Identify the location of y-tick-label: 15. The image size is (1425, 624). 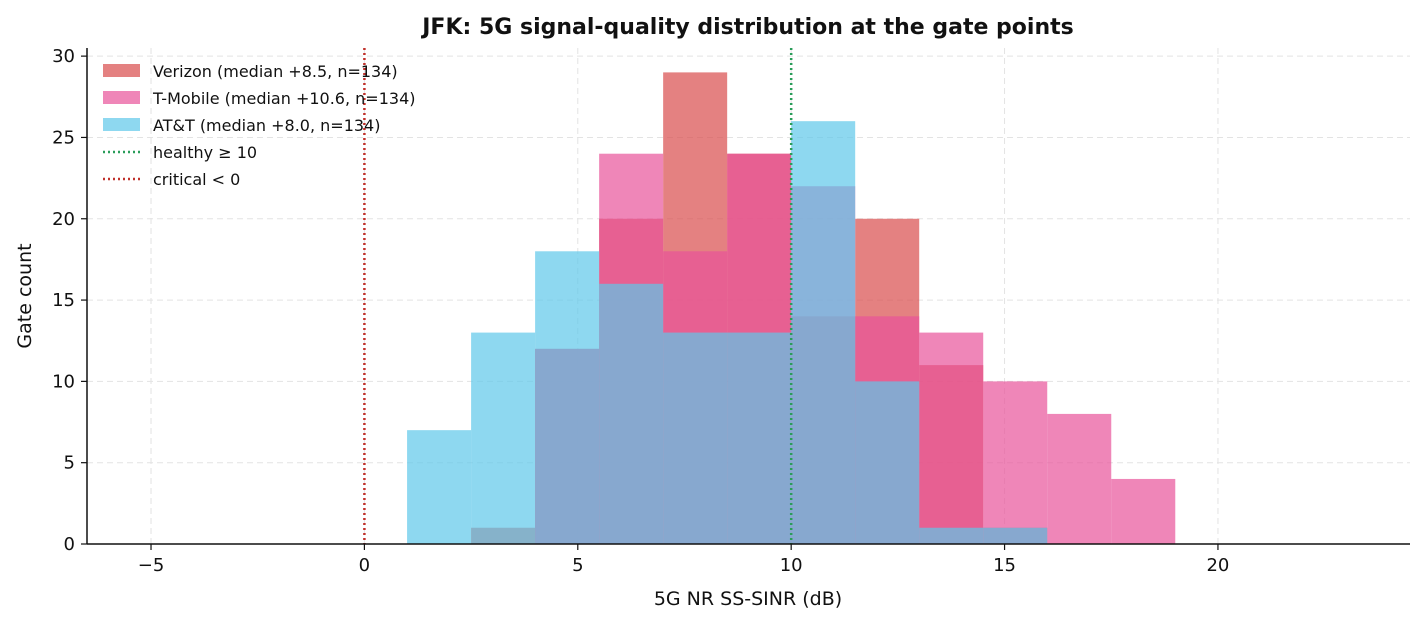
(63, 300).